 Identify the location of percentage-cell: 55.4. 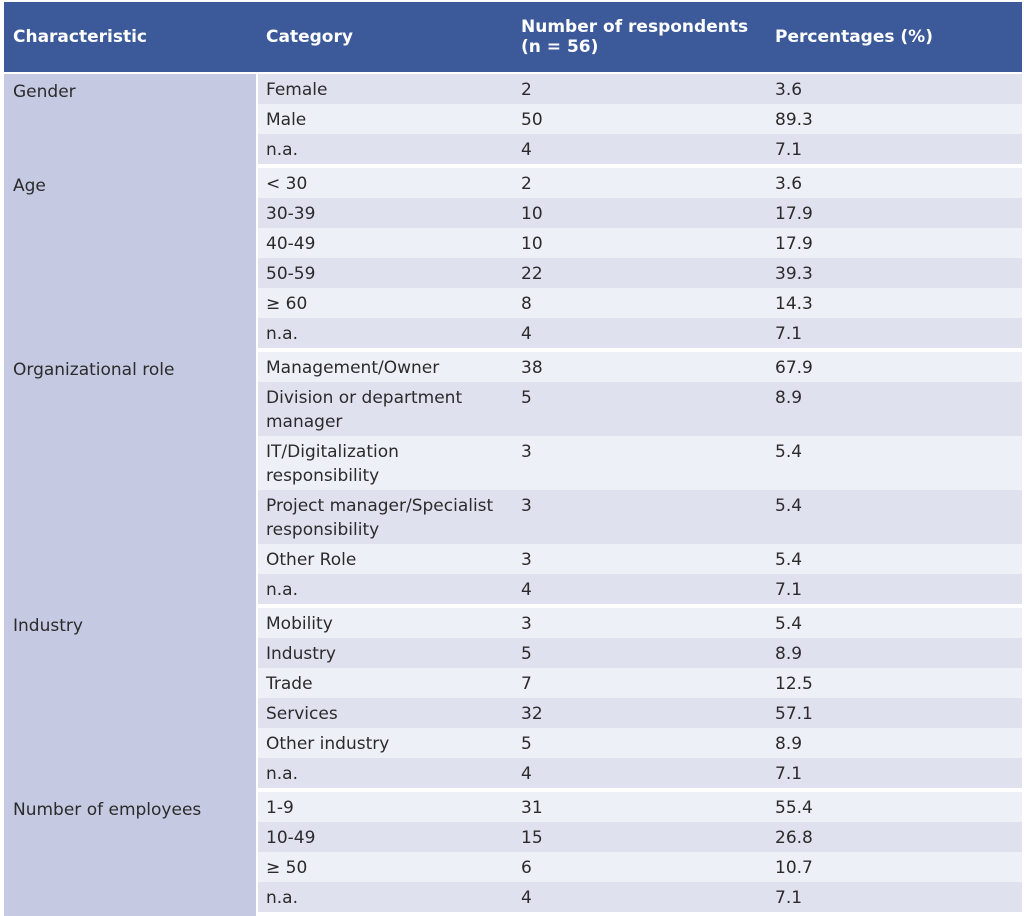
(894, 807).